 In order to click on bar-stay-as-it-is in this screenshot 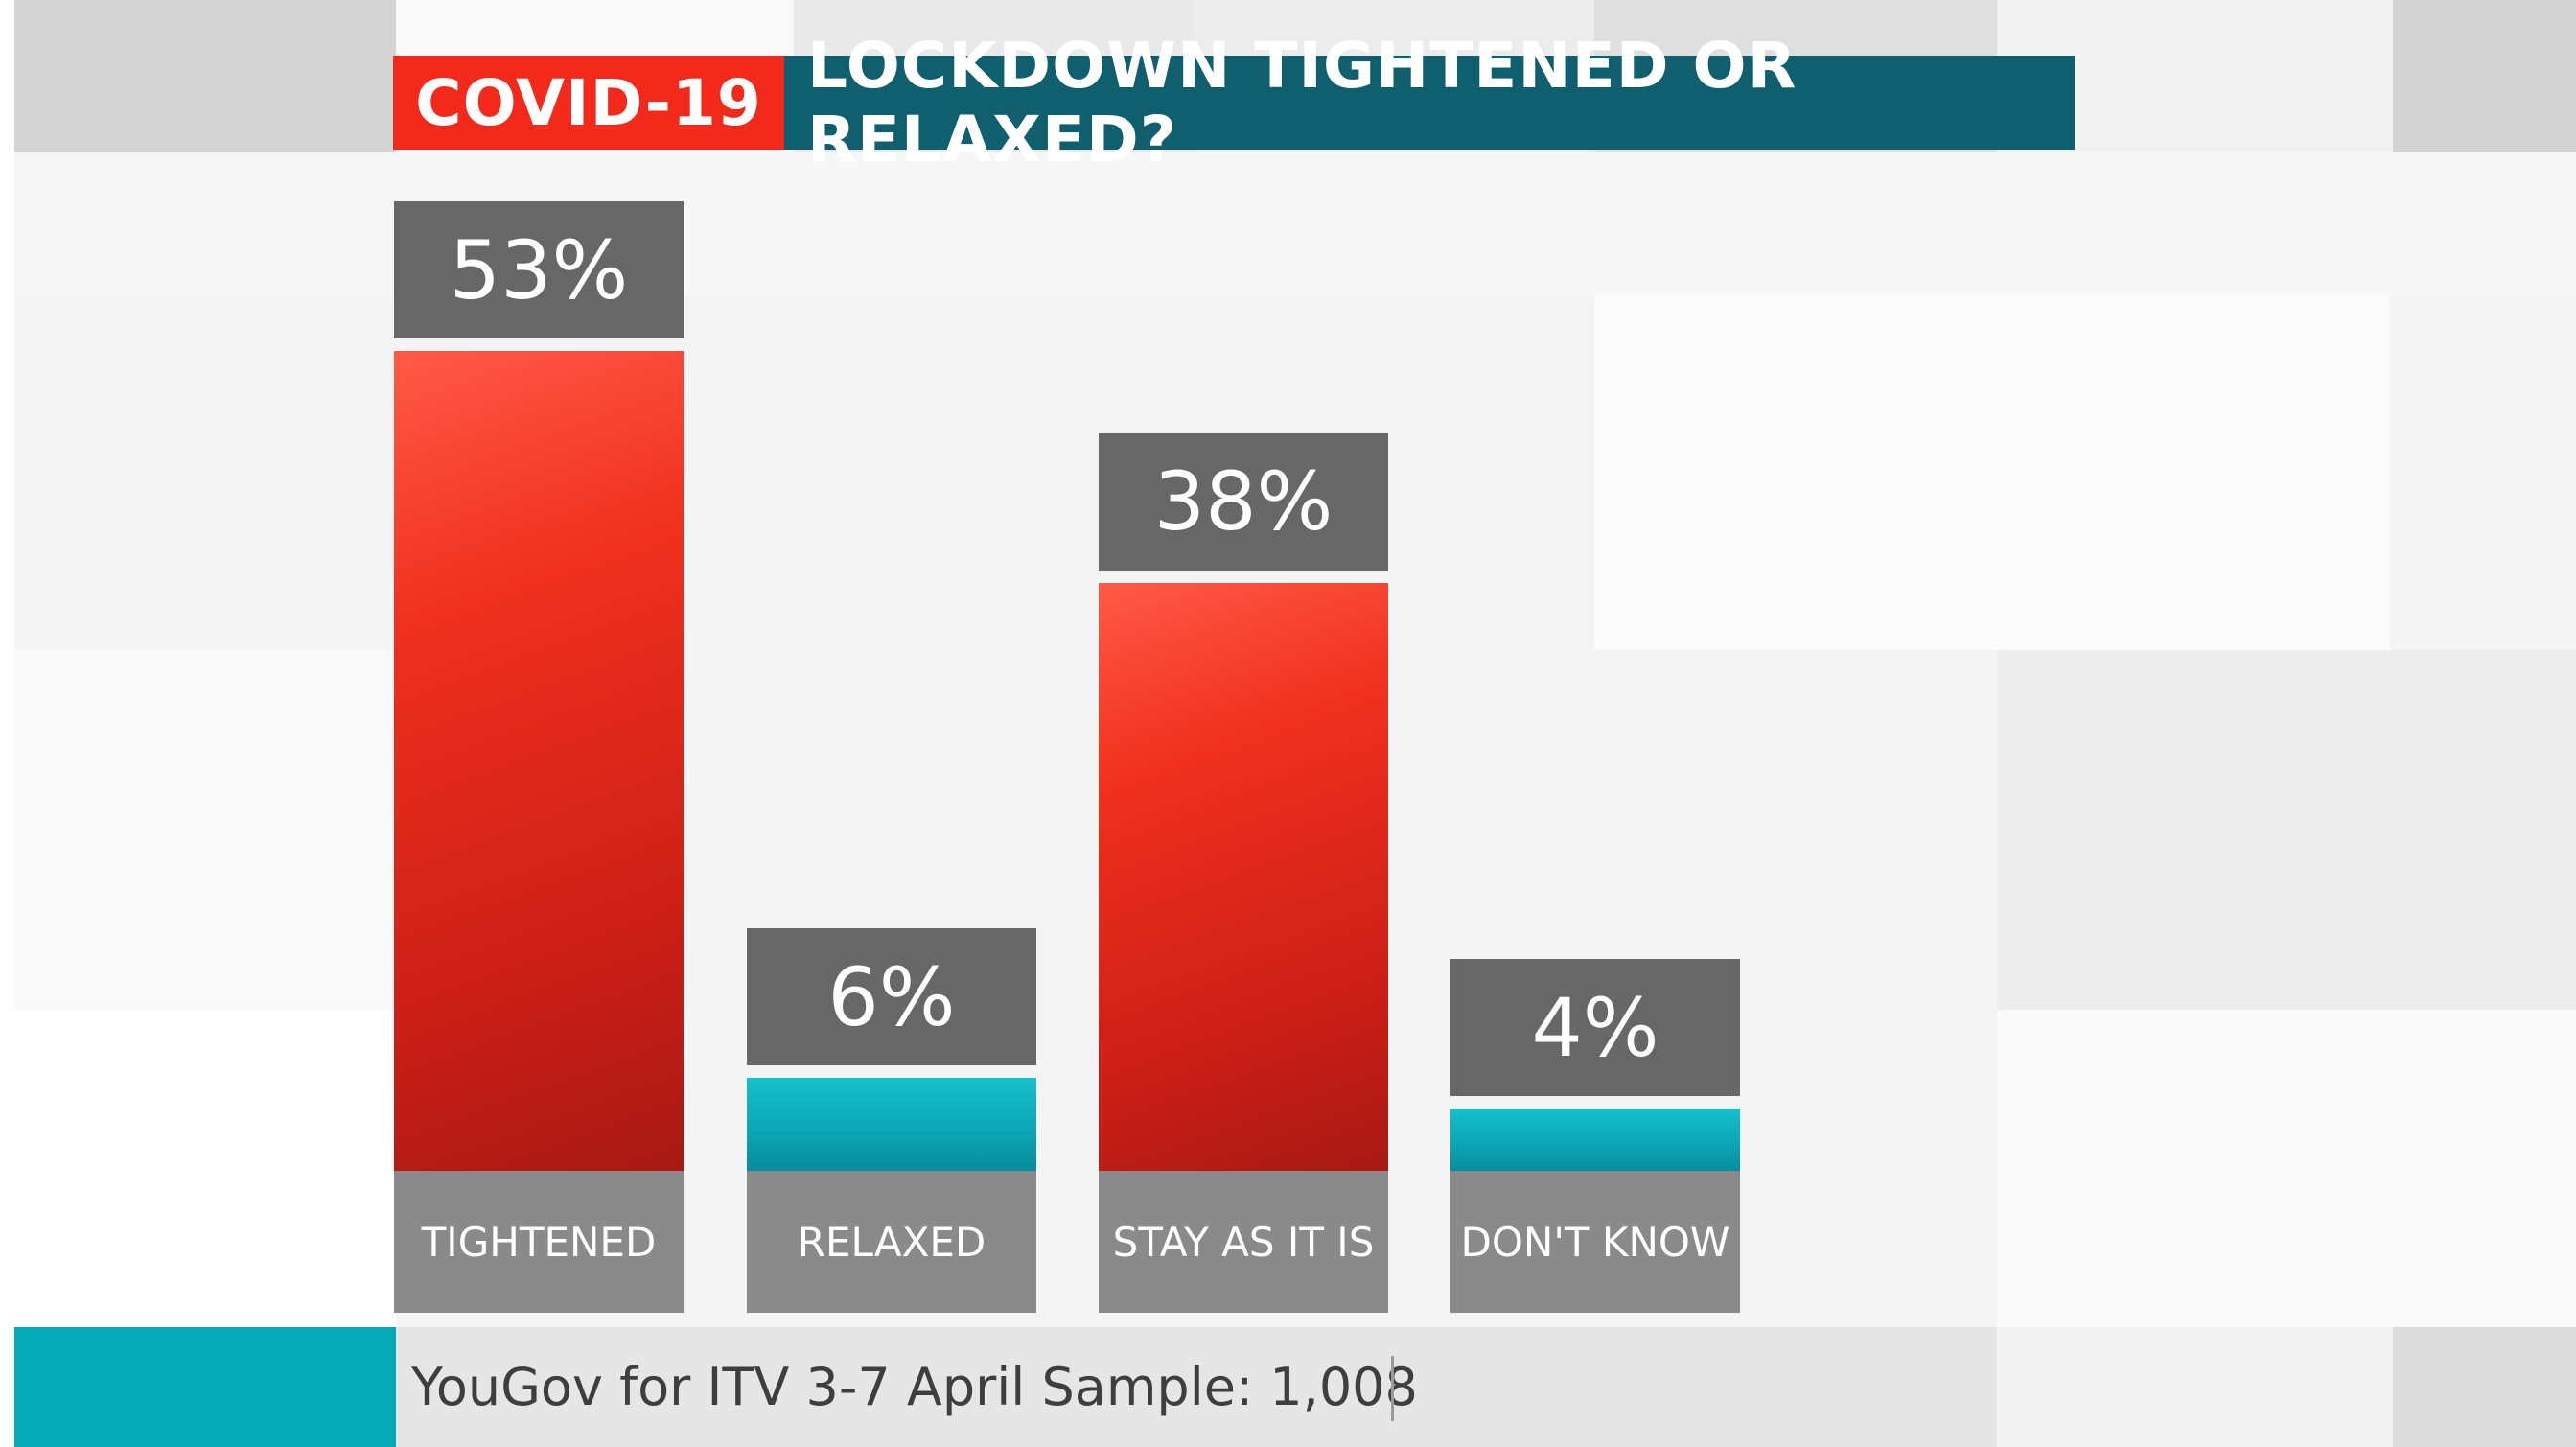, I will do `click(1244, 876)`.